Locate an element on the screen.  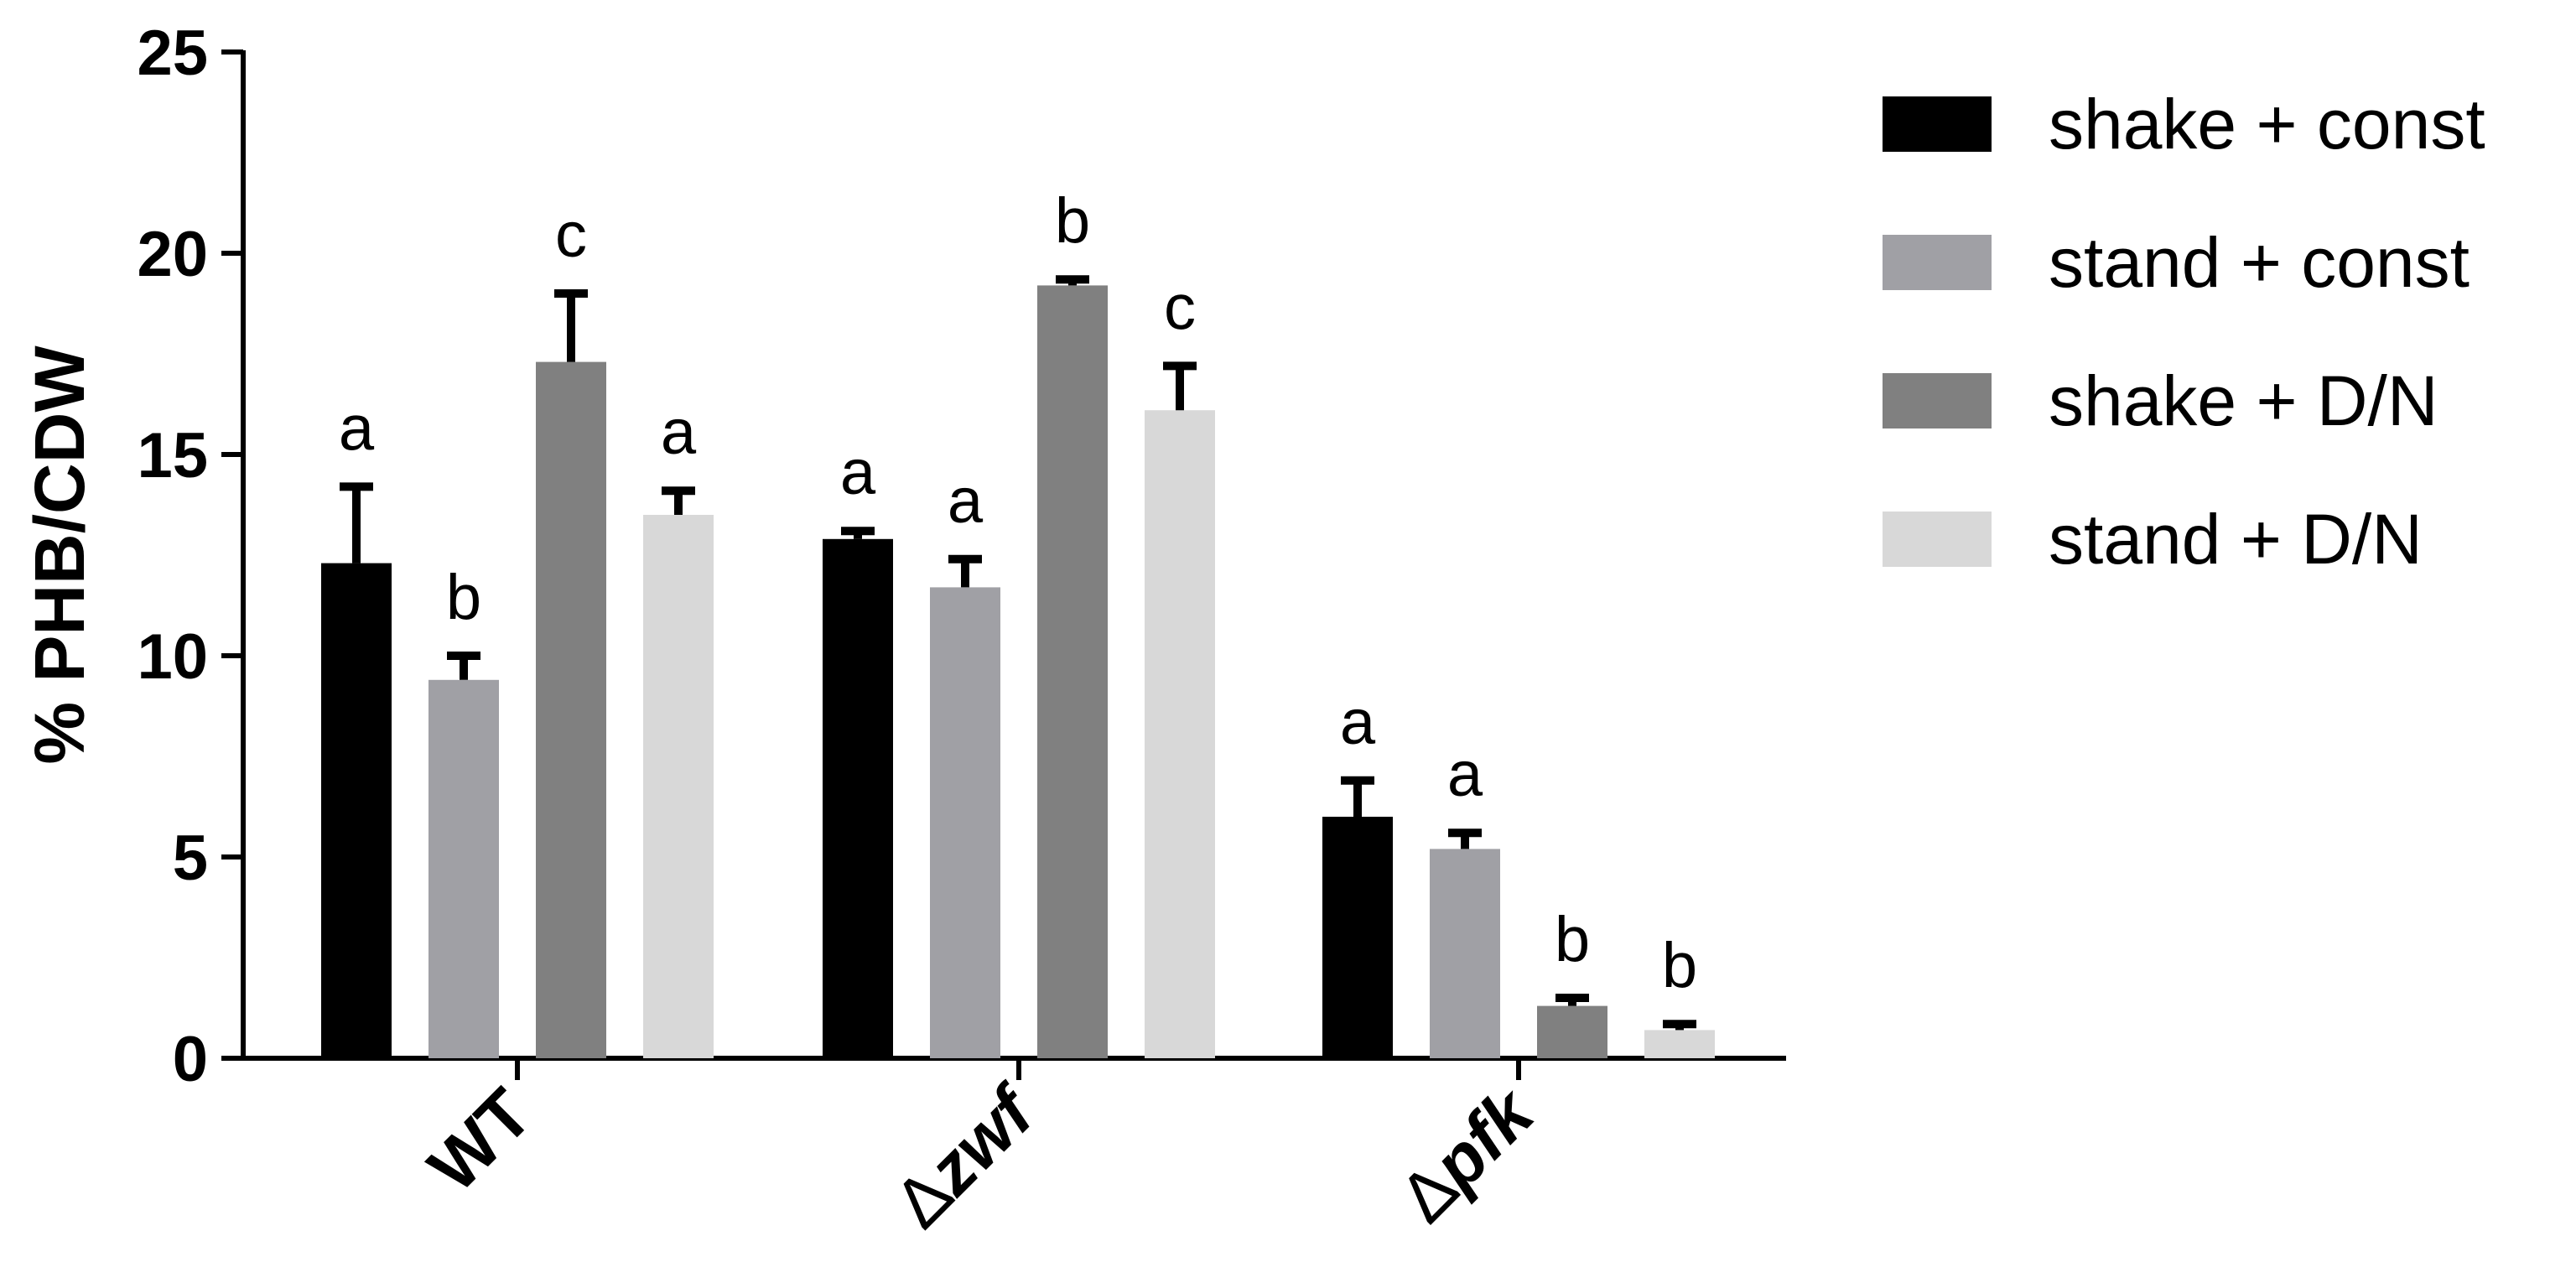
y-axis-label: % PHB/CDW is located at coordinates (59, 555).